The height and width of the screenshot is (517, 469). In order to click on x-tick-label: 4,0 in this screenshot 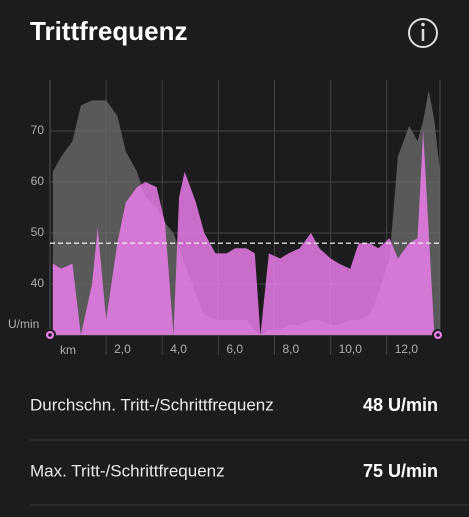, I will do `click(178, 349)`.